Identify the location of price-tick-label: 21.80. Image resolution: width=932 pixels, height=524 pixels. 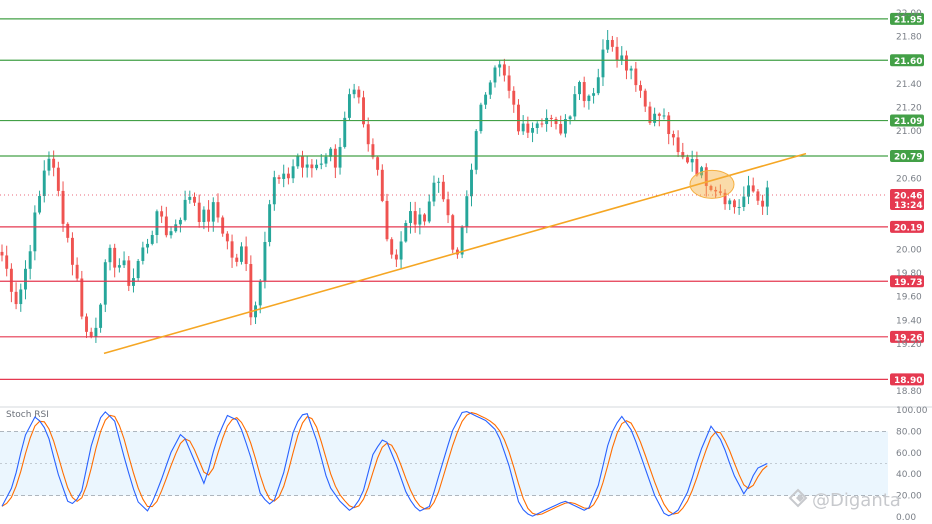
(909, 38).